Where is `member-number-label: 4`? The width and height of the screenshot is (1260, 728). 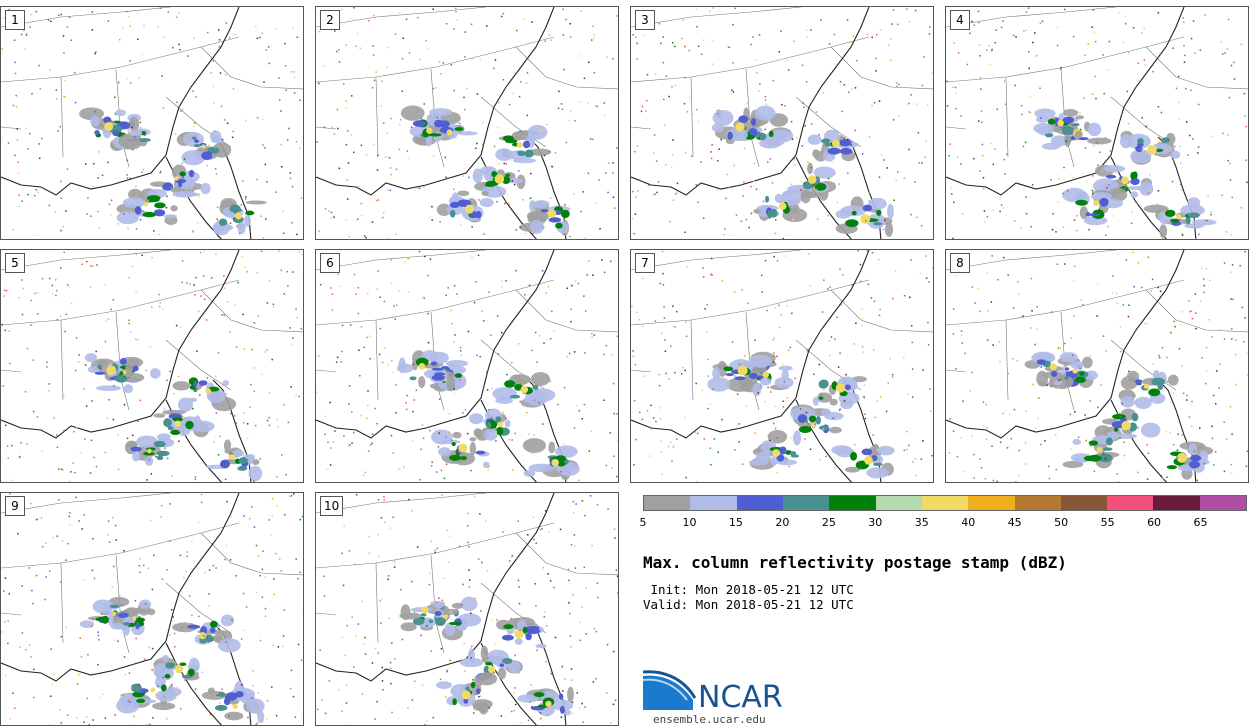
member-number-label: 4 is located at coordinates (960, 20).